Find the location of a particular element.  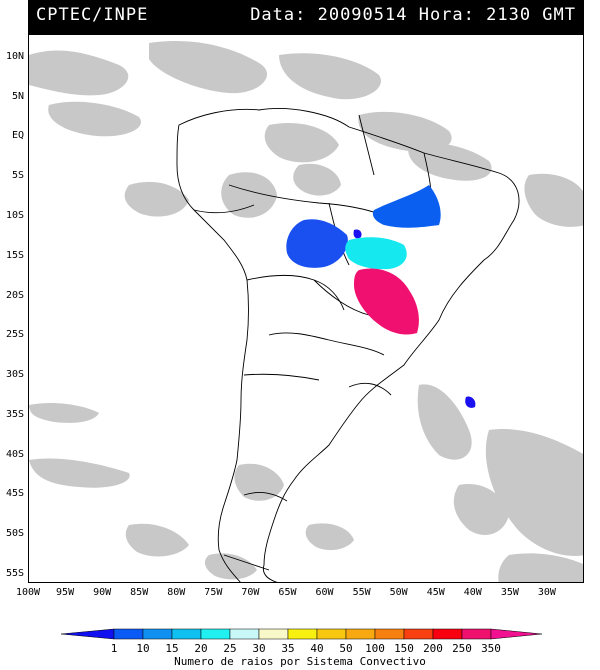

latitude-label: EQ is located at coordinates (17, 136).